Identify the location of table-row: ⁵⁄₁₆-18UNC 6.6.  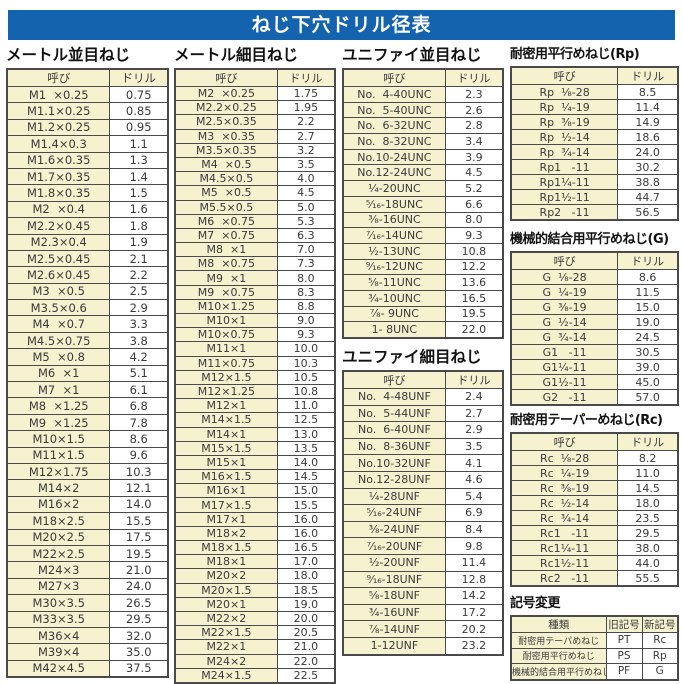
(423, 204).